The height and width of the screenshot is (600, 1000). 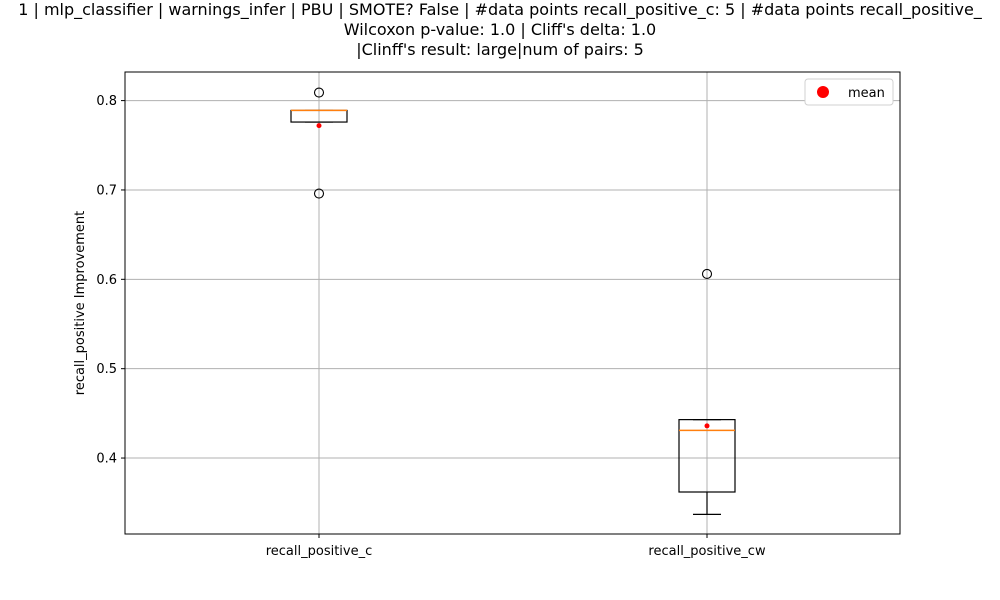 What do you see at coordinates (866, 93) in the screenshot?
I see `legend-label: mean` at bounding box center [866, 93].